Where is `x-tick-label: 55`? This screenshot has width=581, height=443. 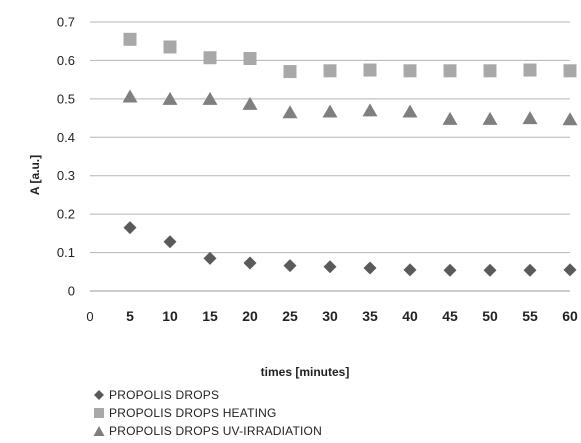 x-tick-label: 55 is located at coordinates (530, 316).